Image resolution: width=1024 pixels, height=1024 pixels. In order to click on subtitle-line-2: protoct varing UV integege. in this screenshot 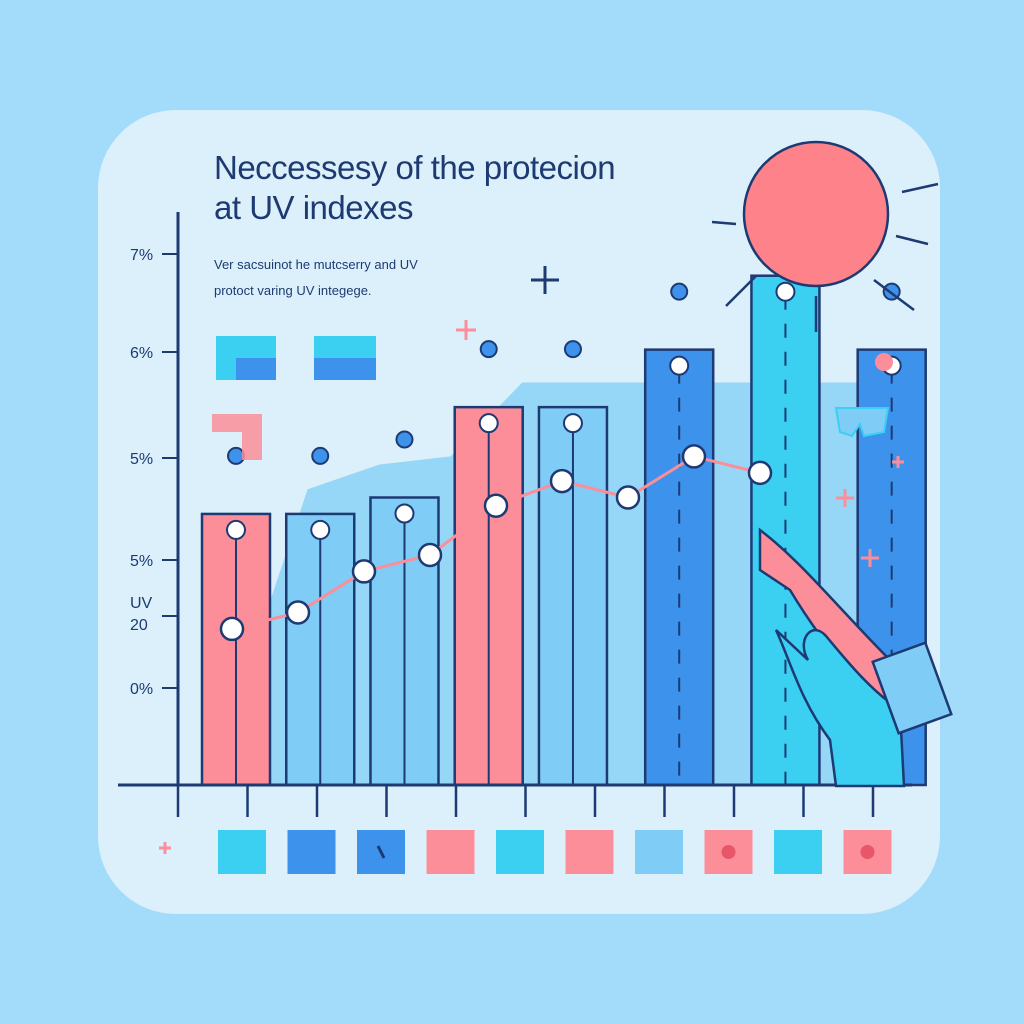, I will do `click(293, 290)`.